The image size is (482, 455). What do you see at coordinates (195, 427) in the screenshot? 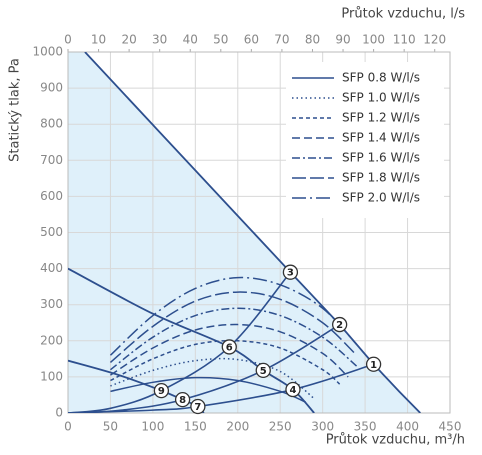
I see `x-tick-label: 150` at bounding box center [195, 427].